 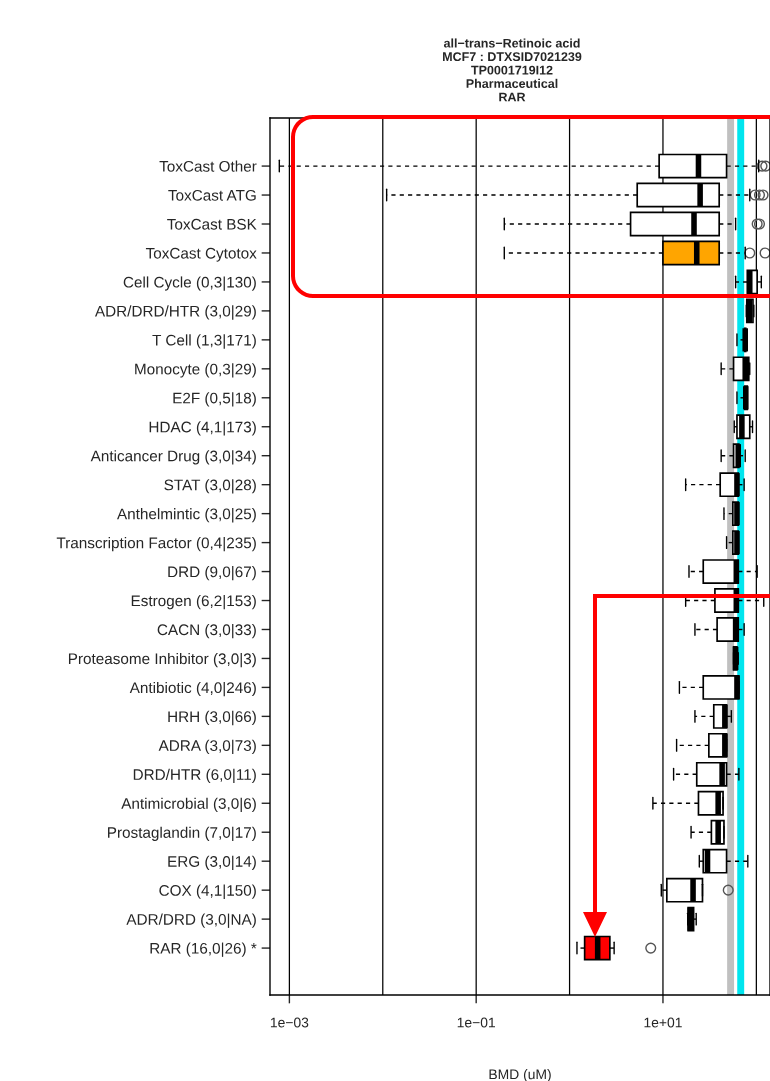 What do you see at coordinates (192, 689) in the screenshot?
I see `y-tick-label: Antibiotic (4,0|246)` at bounding box center [192, 689].